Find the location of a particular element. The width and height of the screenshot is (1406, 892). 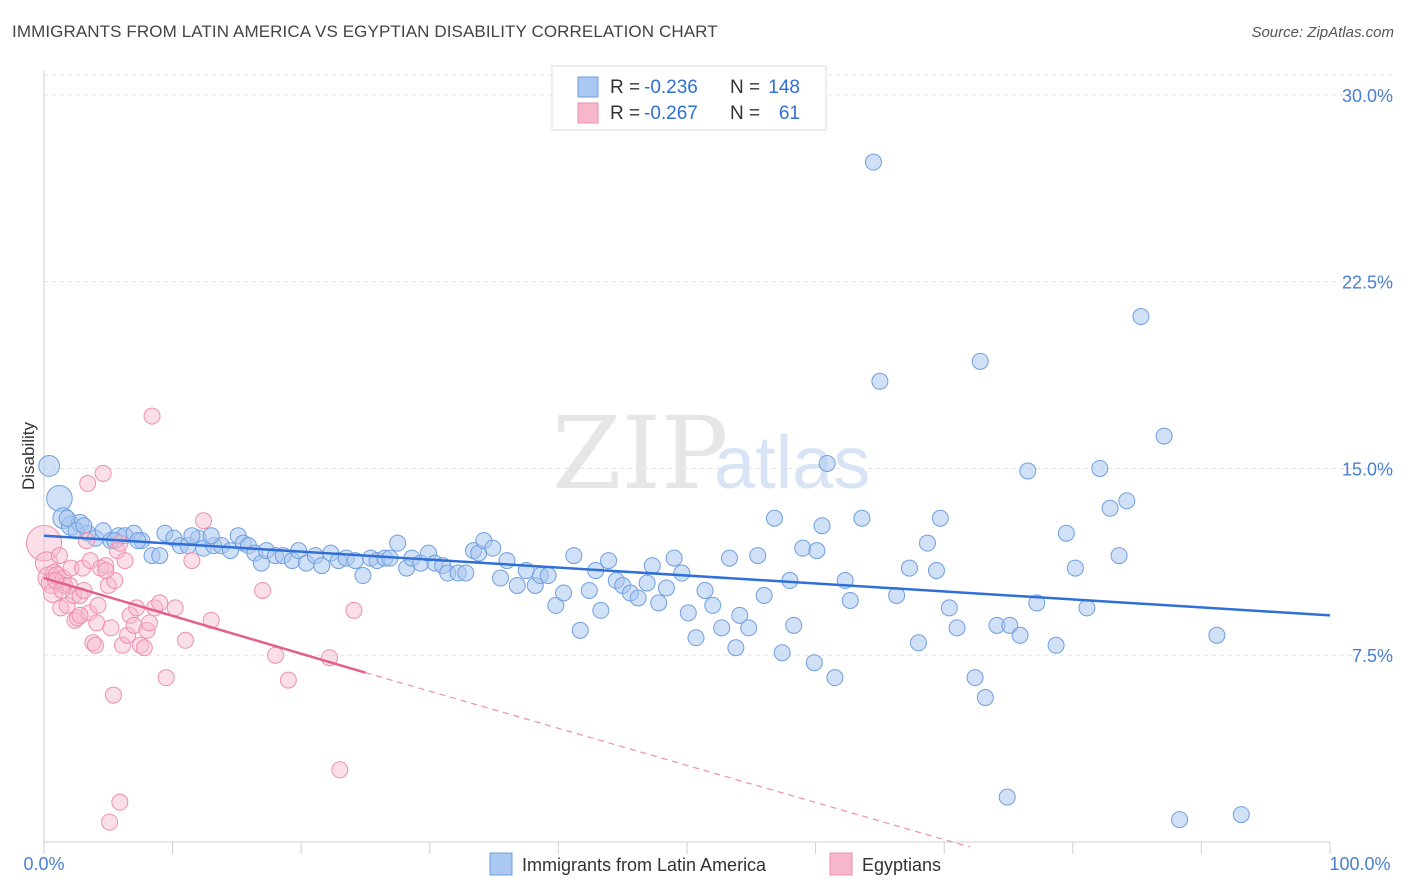

legend-n-value-blue: 148 is located at coordinates (784, 87).